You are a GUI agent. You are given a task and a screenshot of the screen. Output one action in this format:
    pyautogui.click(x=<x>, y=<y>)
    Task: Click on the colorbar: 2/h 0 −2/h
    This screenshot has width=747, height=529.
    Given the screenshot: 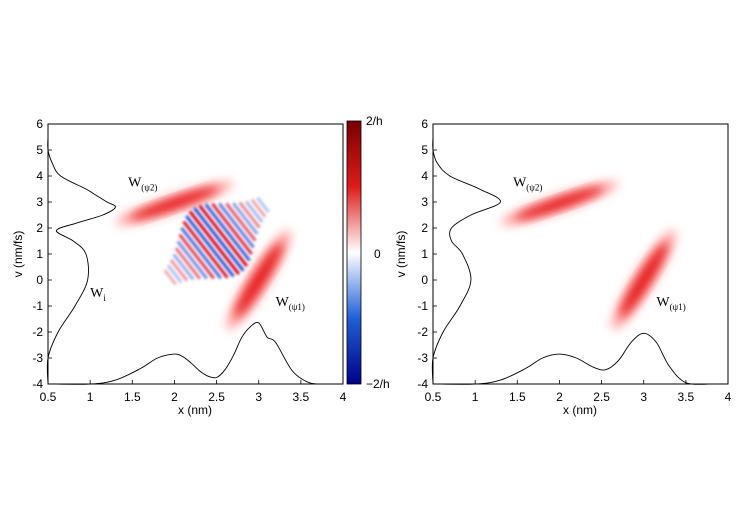 What is the action you would take?
    pyautogui.click(x=368, y=252)
    